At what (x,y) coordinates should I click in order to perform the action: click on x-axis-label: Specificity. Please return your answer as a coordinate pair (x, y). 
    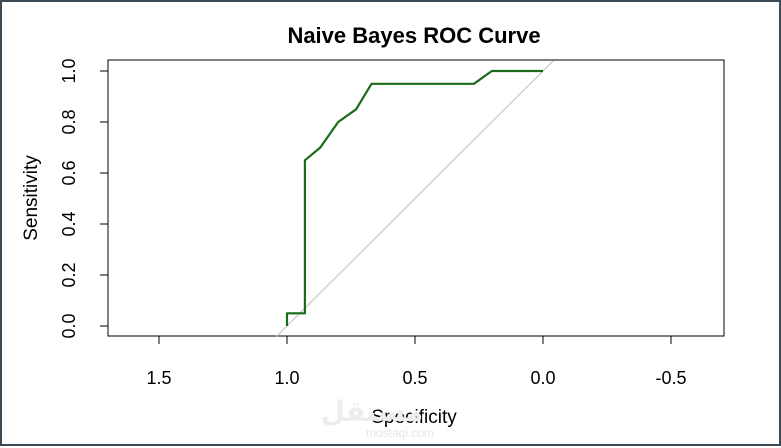
    Looking at the image, I should click on (414, 417).